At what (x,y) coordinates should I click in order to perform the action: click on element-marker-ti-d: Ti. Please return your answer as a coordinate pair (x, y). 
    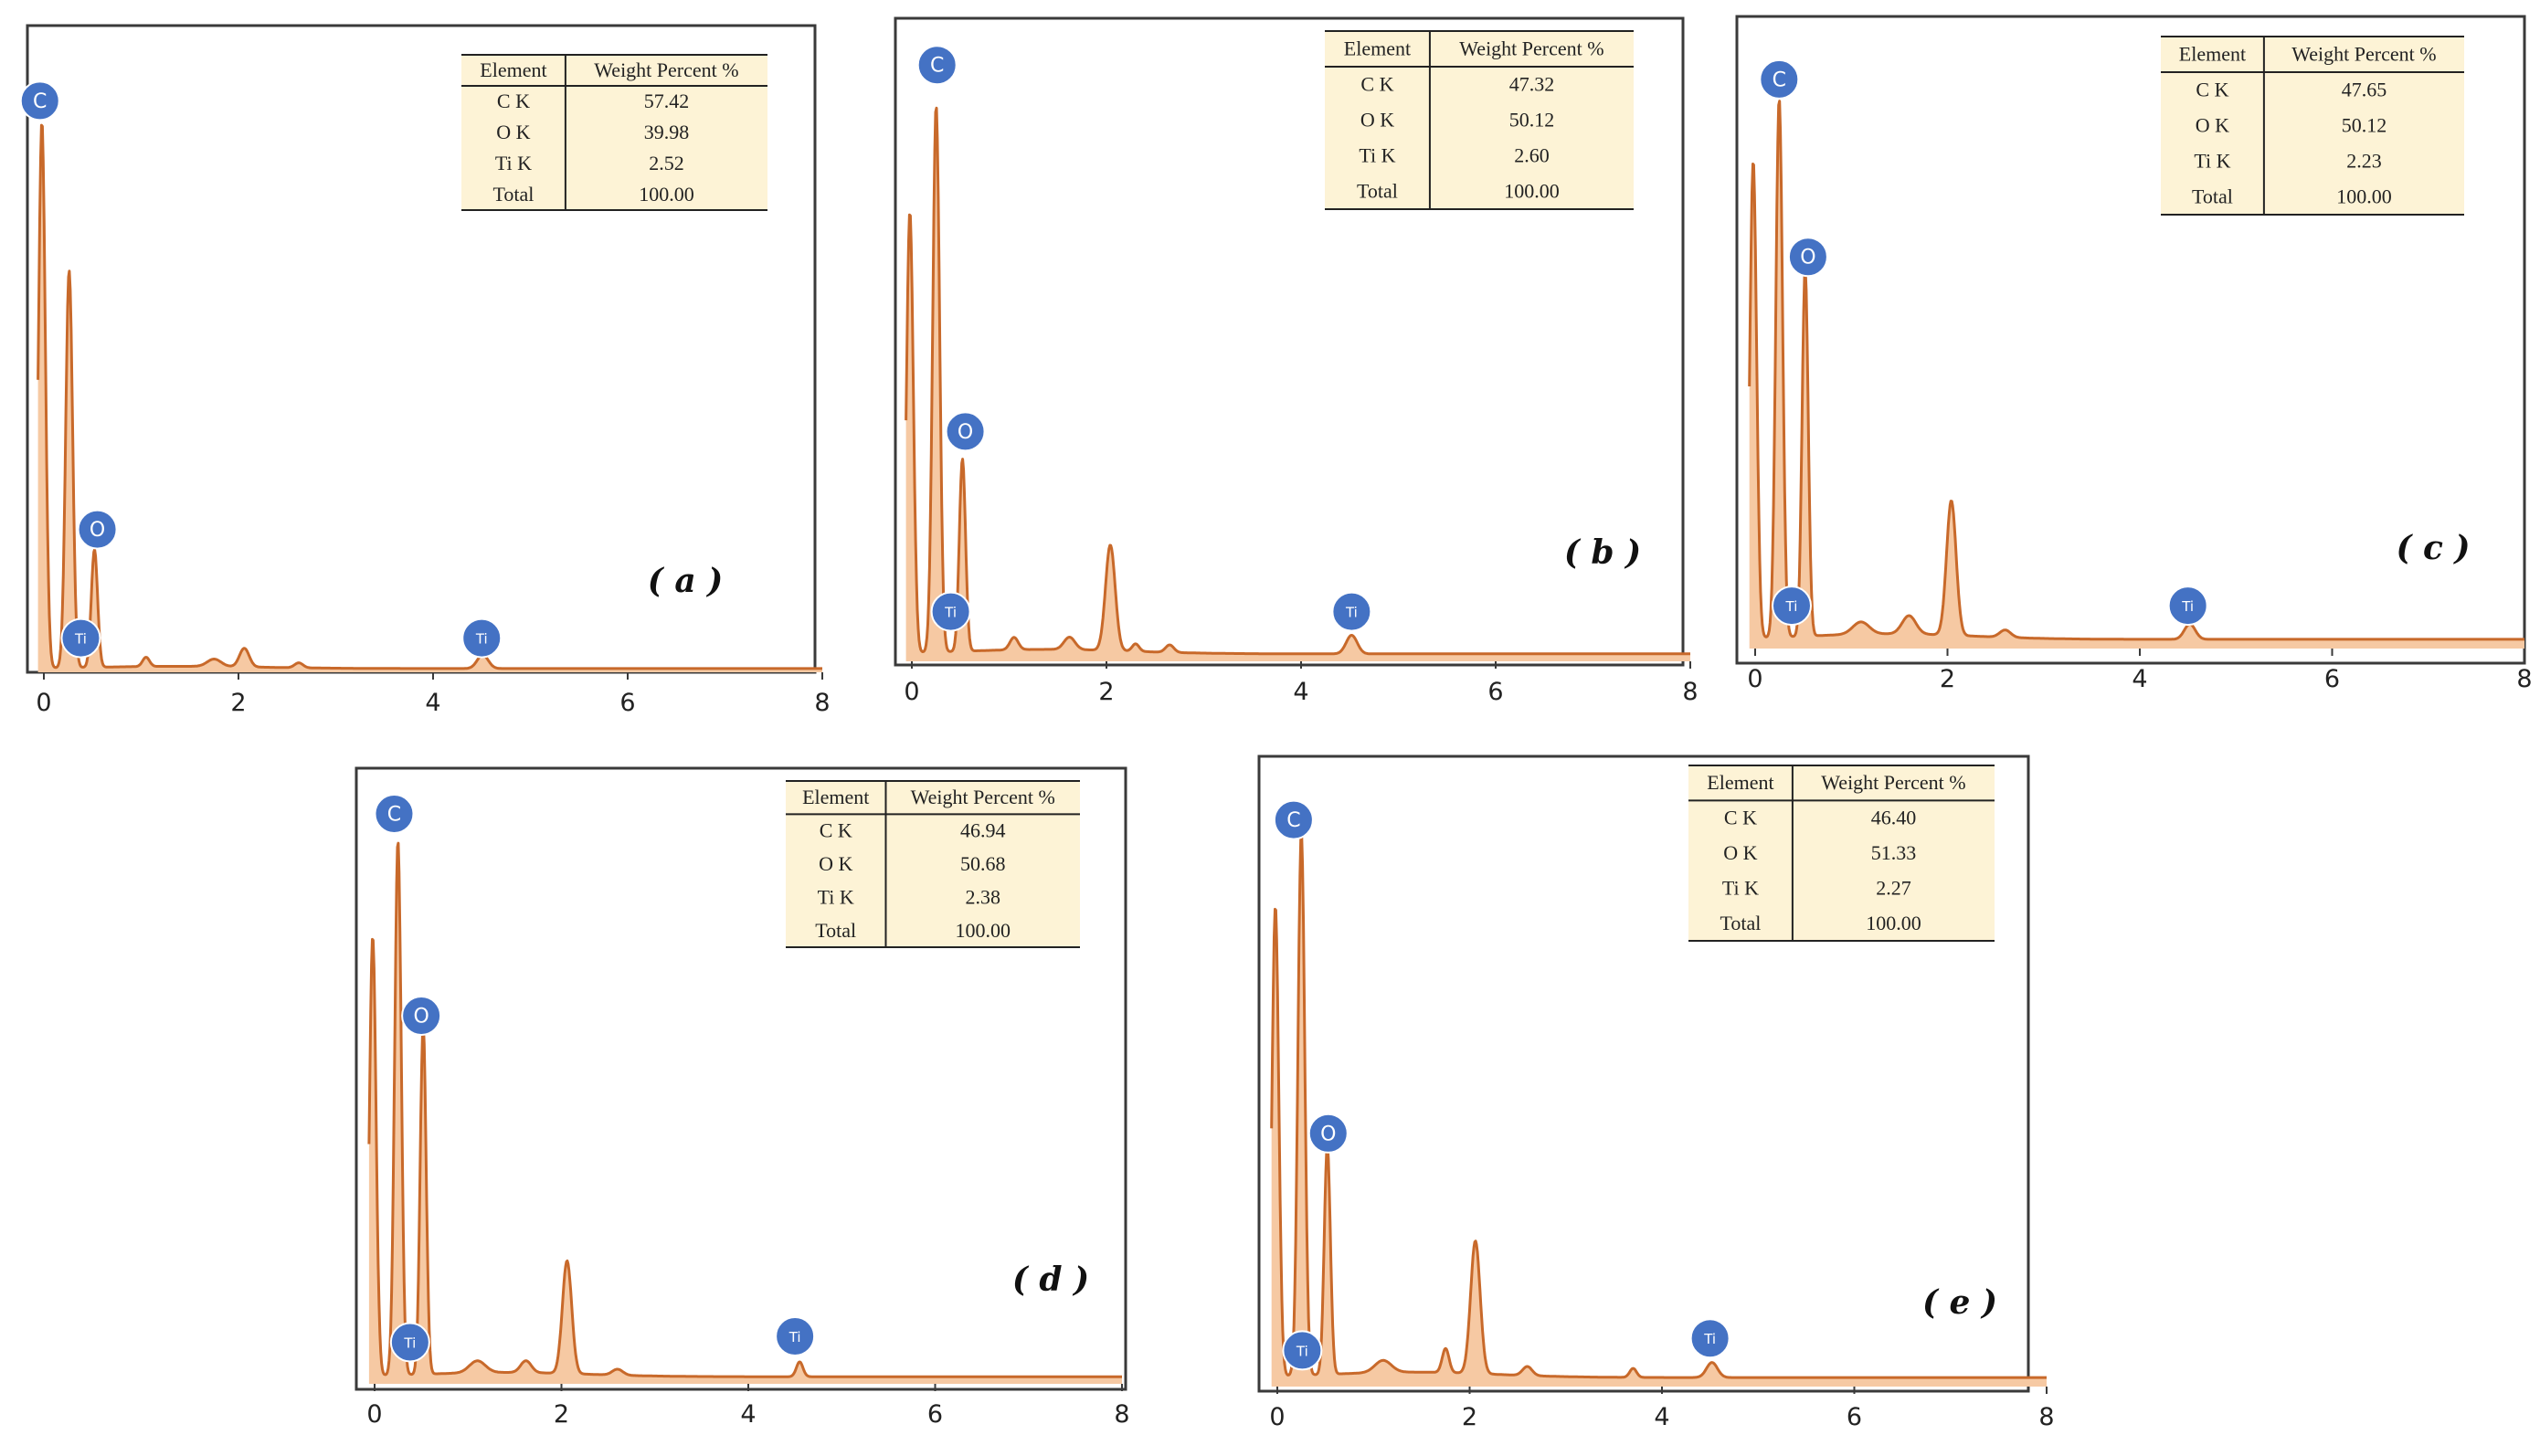
    Looking at the image, I should click on (409, 1343).